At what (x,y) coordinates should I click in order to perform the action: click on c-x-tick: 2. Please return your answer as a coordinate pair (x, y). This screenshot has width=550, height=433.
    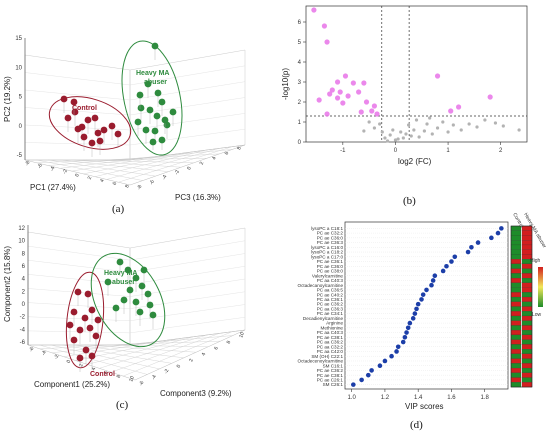
    Looking at the image, I should click on (81, 365).